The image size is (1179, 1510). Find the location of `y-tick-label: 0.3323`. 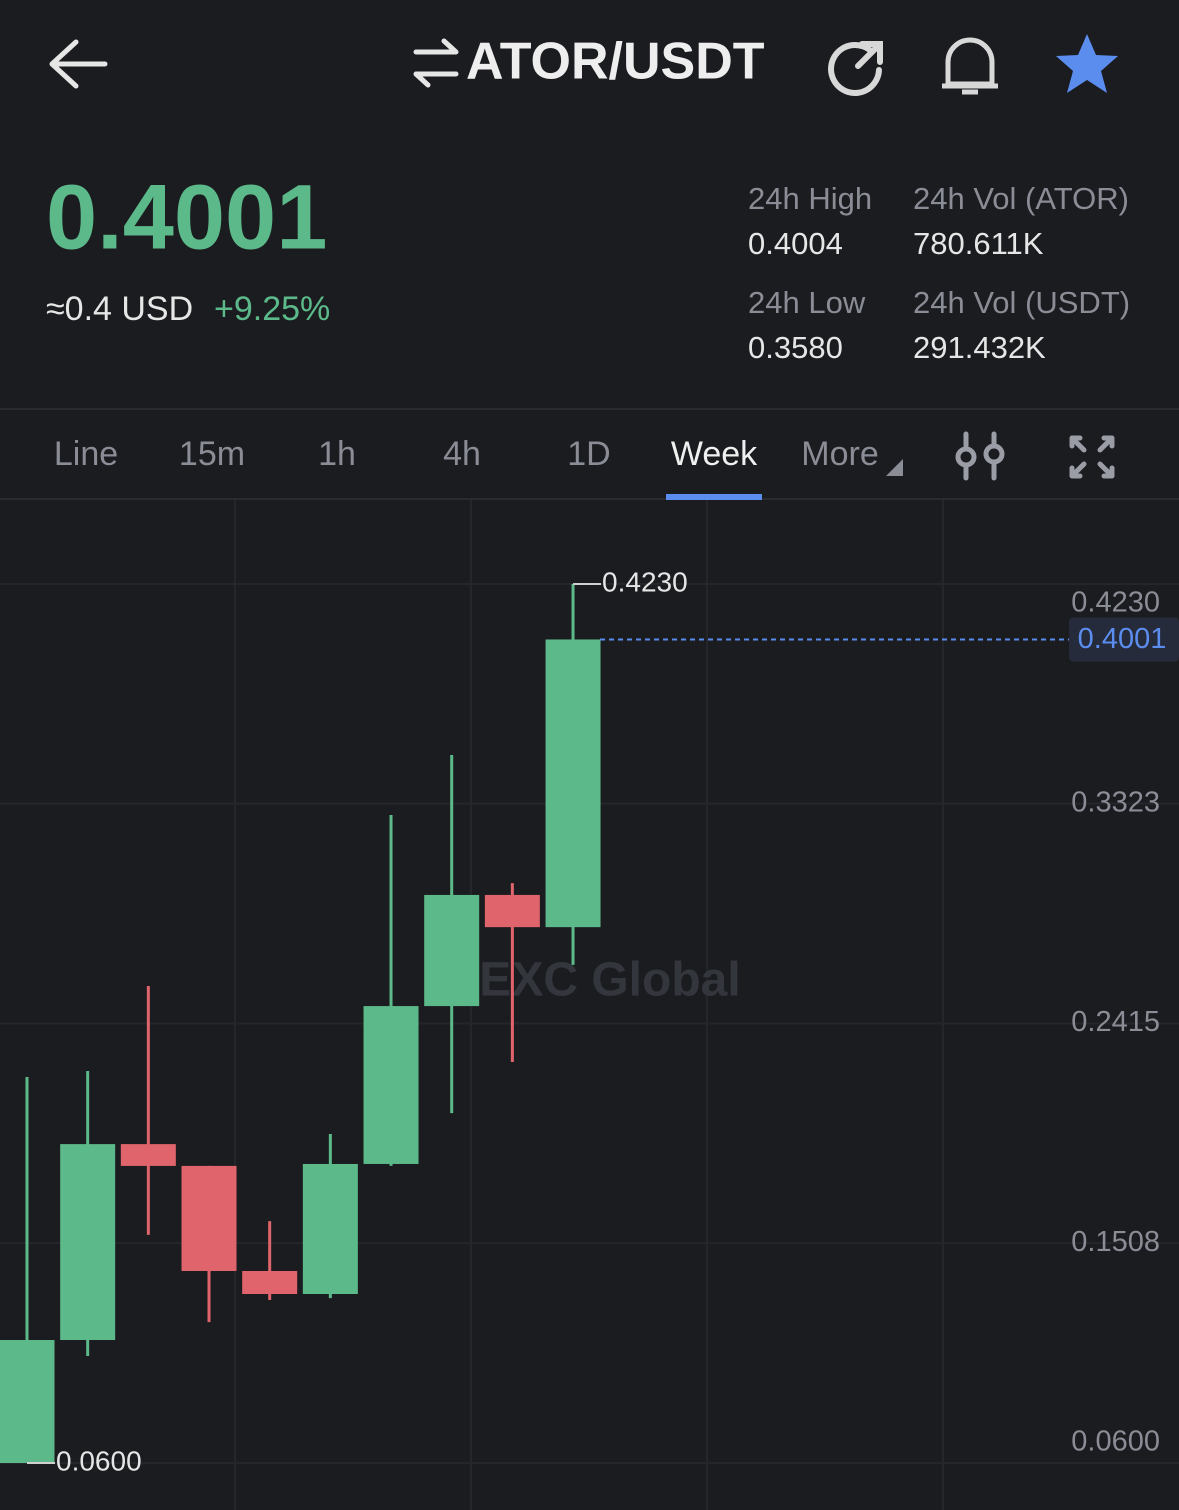

y-tick-label: 0.3323 is located at coordinates (1115, 802).